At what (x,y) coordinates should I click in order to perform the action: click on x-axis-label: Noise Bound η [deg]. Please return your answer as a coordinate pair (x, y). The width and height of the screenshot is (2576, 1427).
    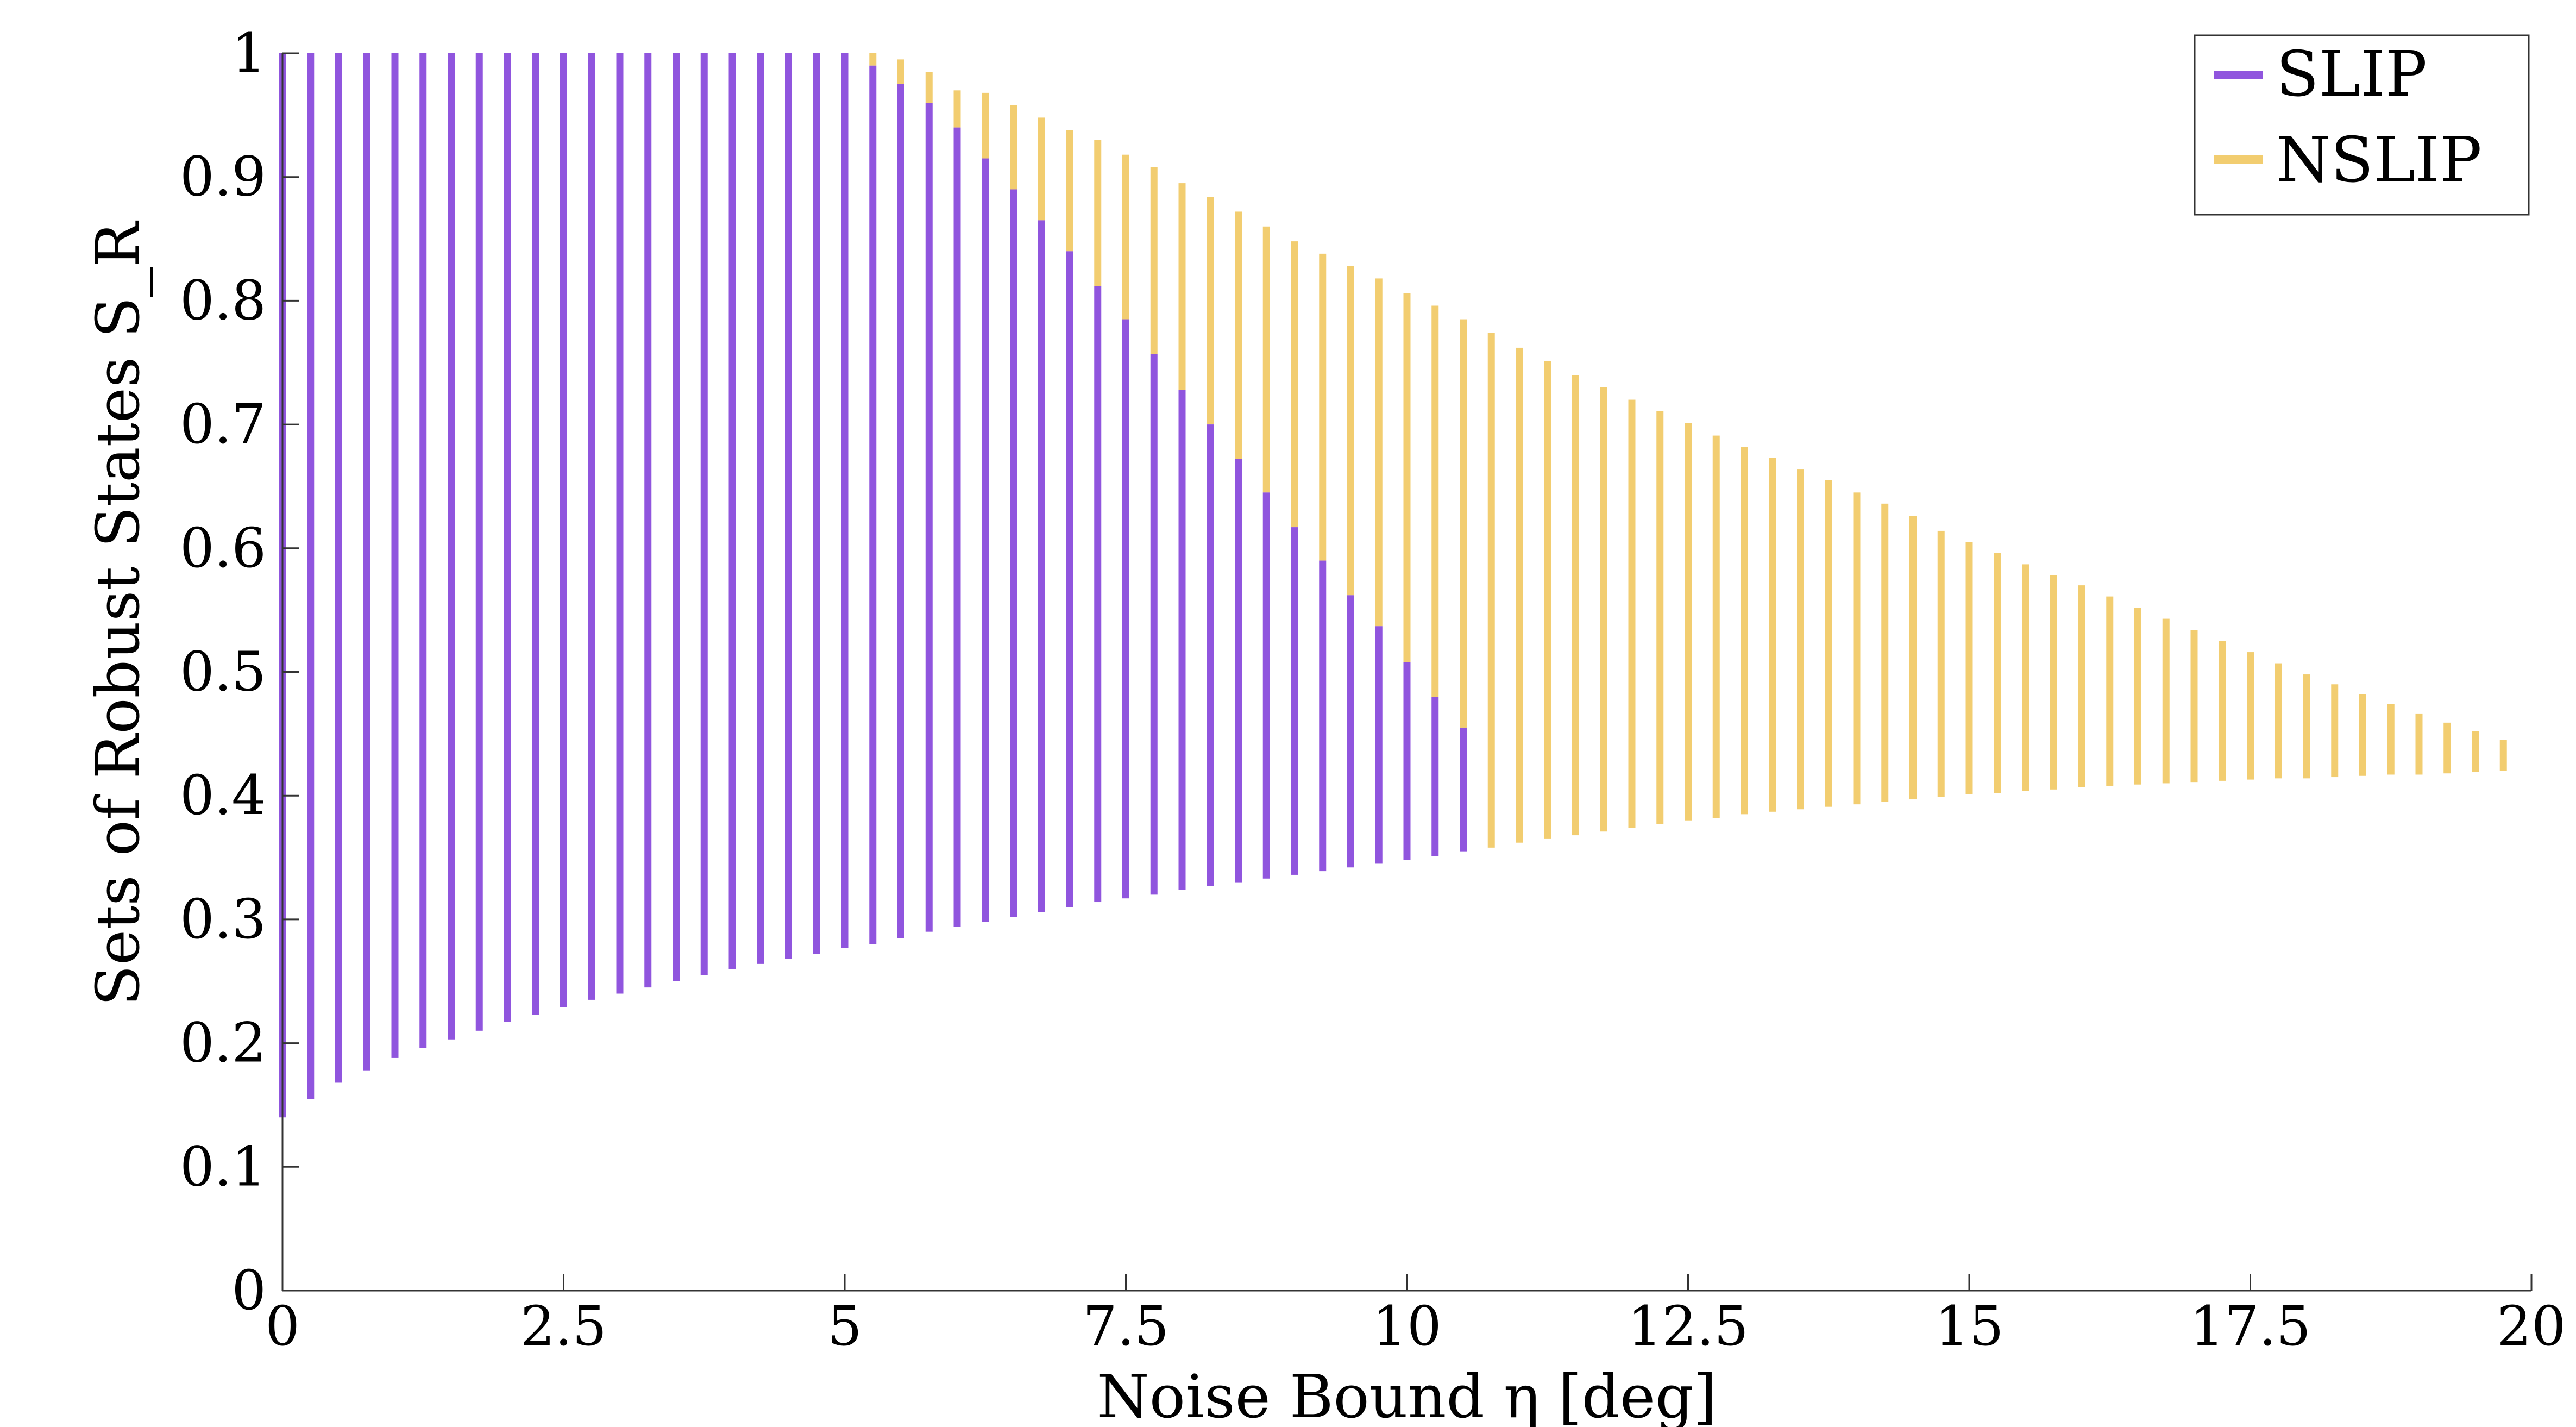
    Looking at the image, I should click on (1407, 1394).